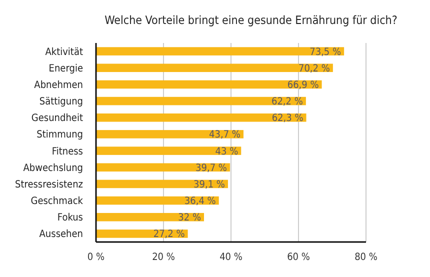  What do you see at coordinates (251, 20) in the screenshot?
I see `chart-title: Welche Vorteile bringt eine gesunde Ernährung für dich?` at bounding box center [251, 20].